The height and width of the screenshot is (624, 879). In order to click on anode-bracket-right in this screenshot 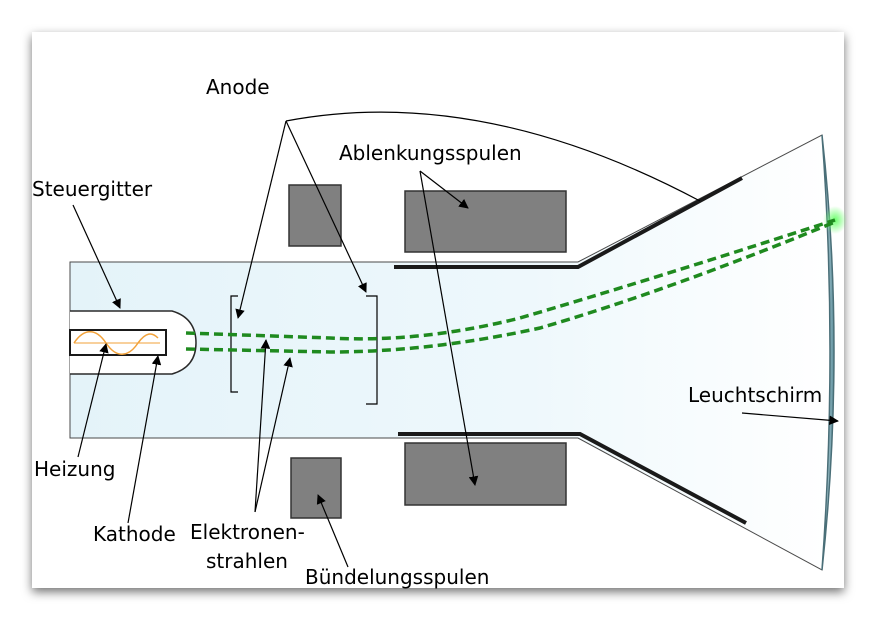, I will do `click(372, 350)`.